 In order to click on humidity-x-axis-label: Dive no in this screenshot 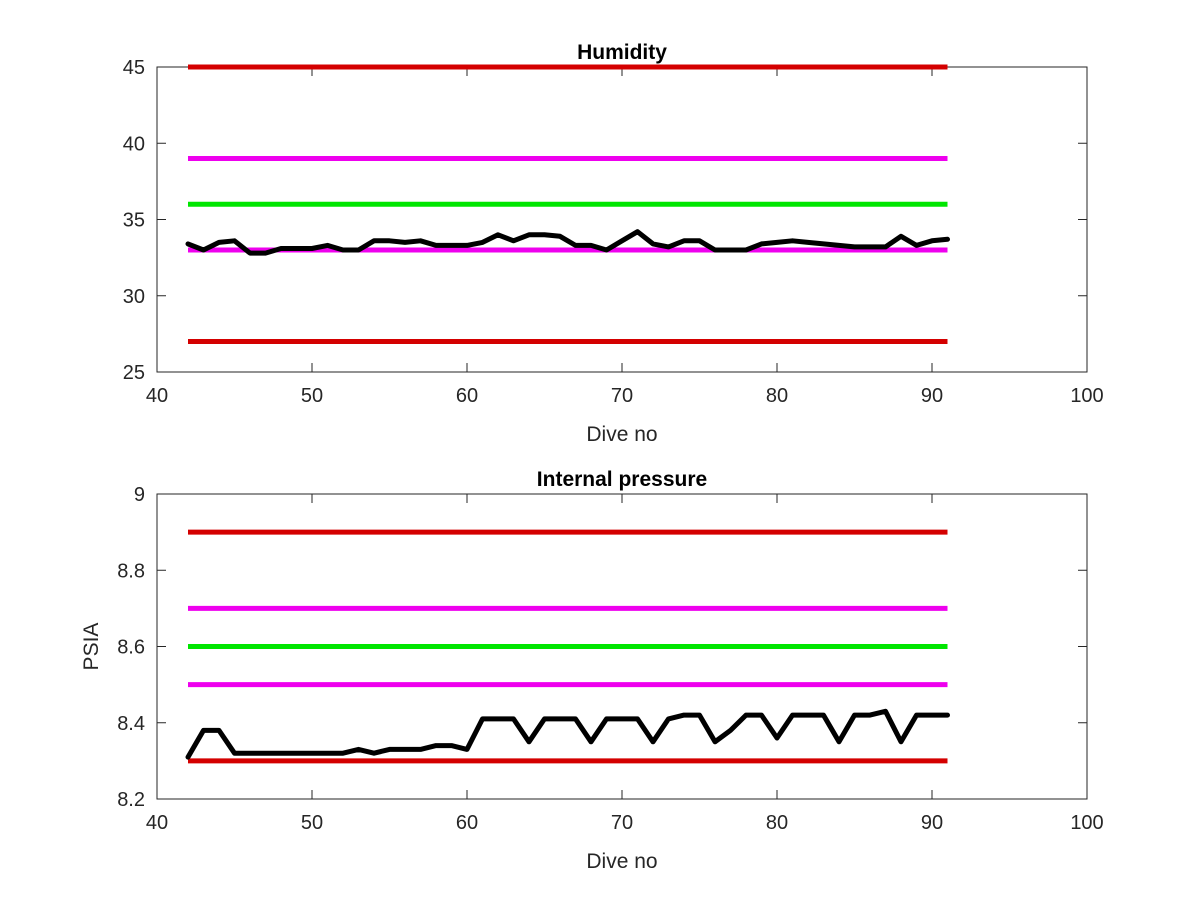, I will do `click(621, 434)`.